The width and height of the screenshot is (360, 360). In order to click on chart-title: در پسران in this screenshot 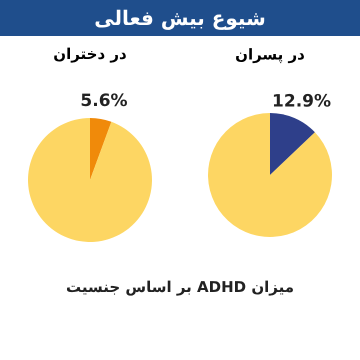, I will do `click(270, 54)`.